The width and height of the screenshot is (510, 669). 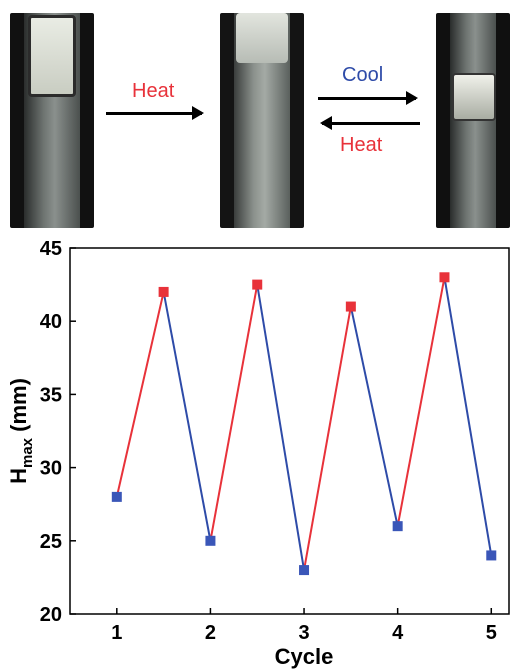 What do you see at coordinates (51, 615) in the screenshot?
I see `y-tick-label: 20` at bounding box center [51, 615].